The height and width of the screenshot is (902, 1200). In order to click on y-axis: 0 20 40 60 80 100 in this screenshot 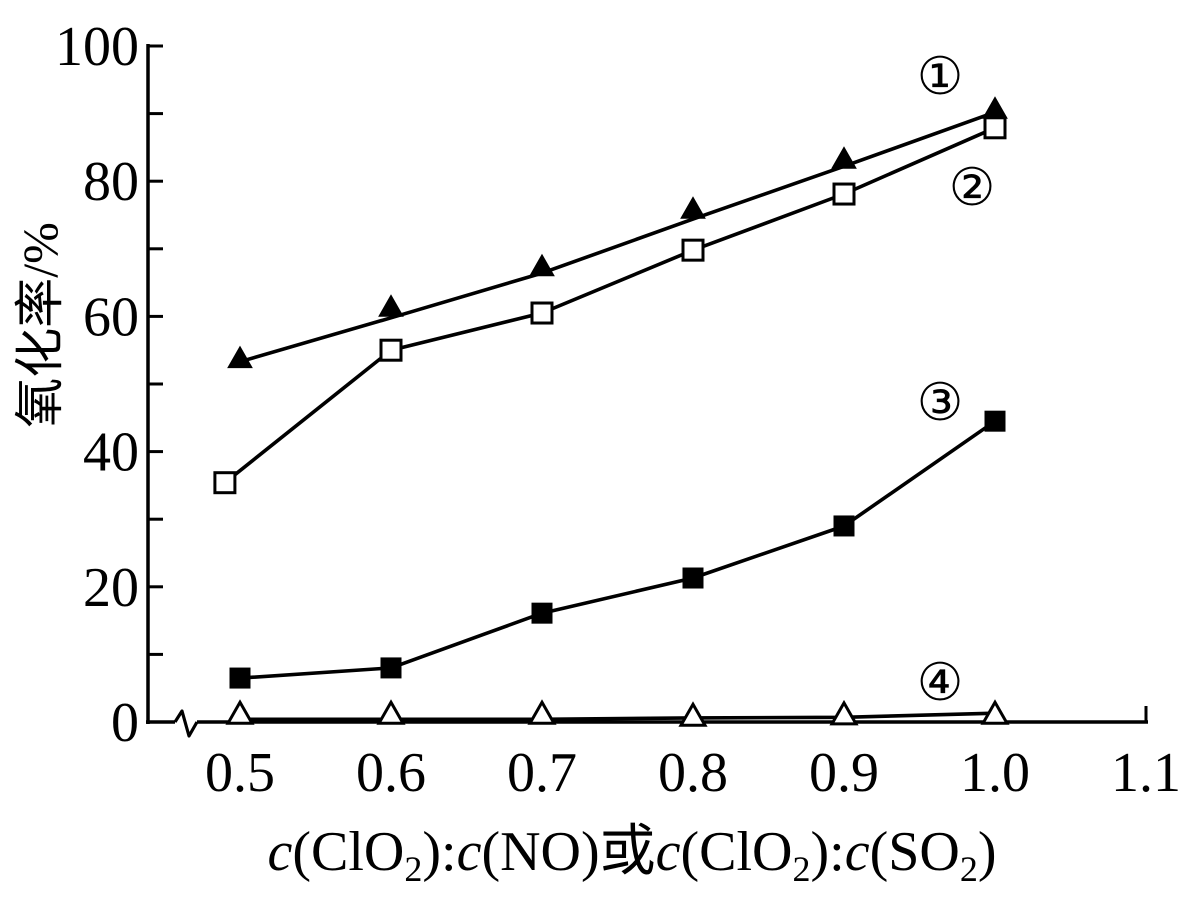, I will do `click(109, 385)`.